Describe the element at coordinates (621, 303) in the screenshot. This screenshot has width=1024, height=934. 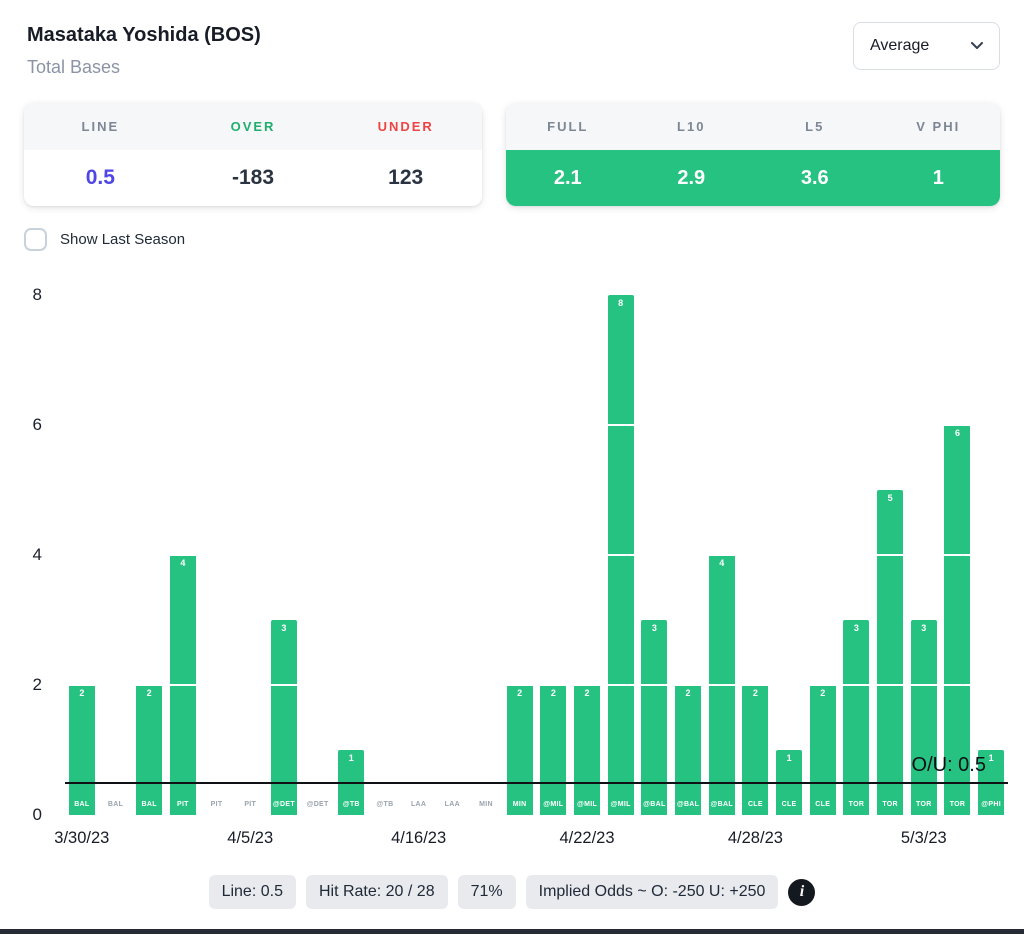
I see `bar-value-label: 8` at that location.